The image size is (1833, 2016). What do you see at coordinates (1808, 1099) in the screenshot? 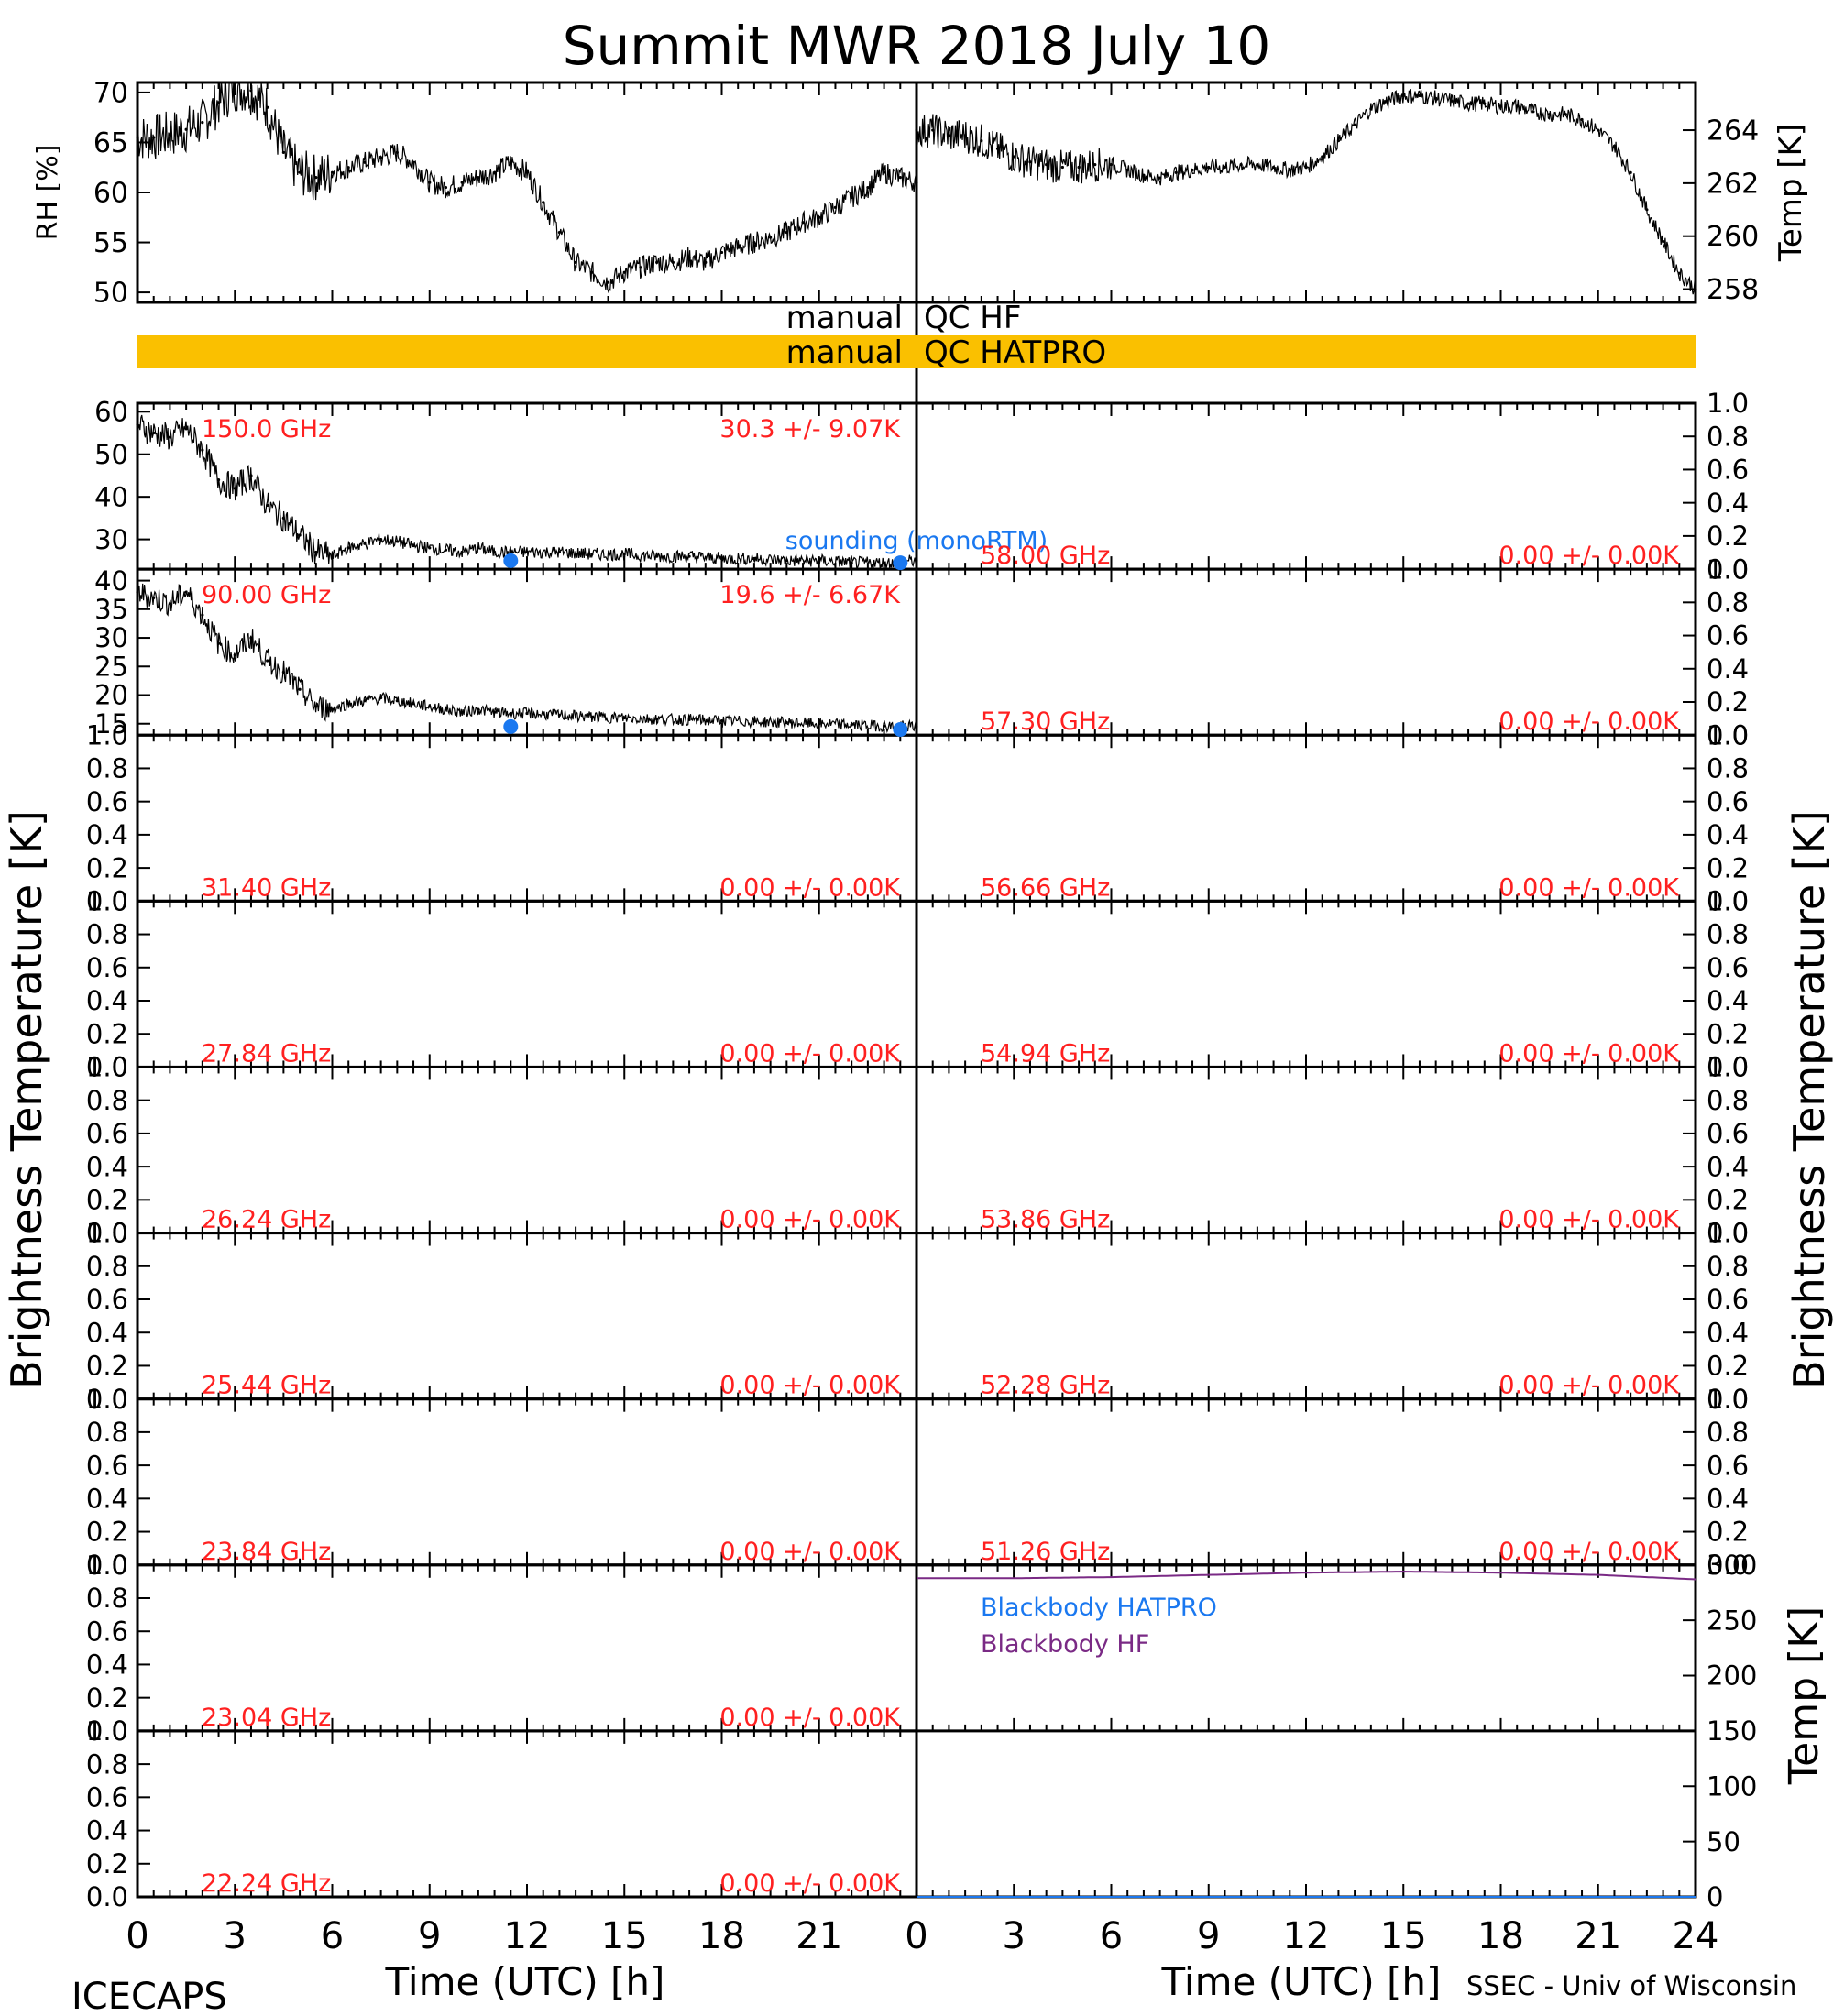
I see `tb-right-axis-label: Brightness Temperature [K]` at bounding box center [1808, 1099].